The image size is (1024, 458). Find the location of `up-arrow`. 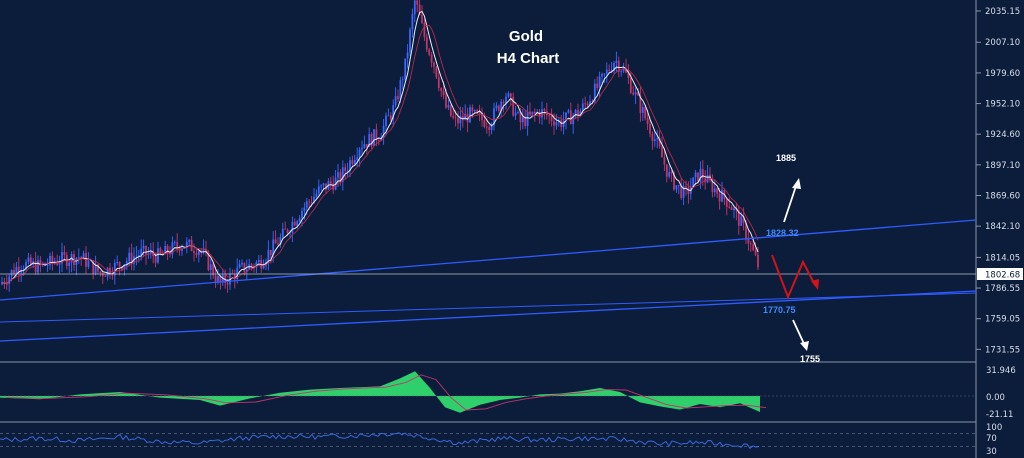

up-arrow is located at coordinates (790, 202).